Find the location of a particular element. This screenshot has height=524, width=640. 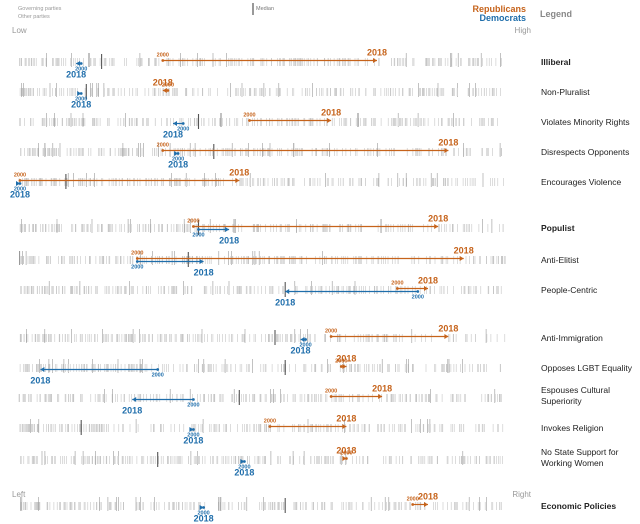

legend-title: Legend is located at coordinates (556, 14).